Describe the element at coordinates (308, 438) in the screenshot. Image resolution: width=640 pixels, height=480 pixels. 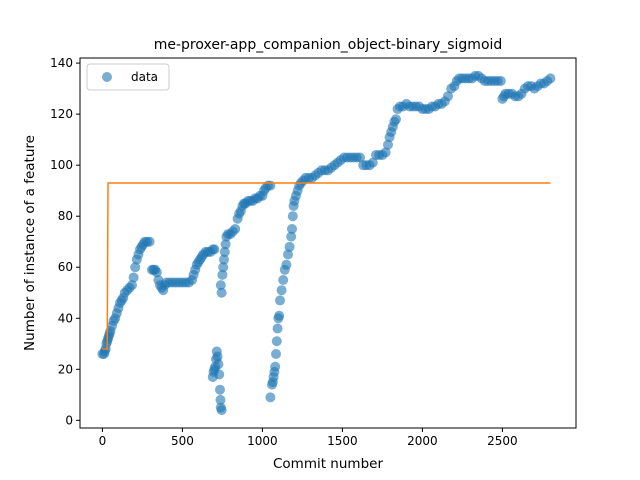
I see `x-axis-ticks: 0 500 1000 1500 2000 2500` at that location.